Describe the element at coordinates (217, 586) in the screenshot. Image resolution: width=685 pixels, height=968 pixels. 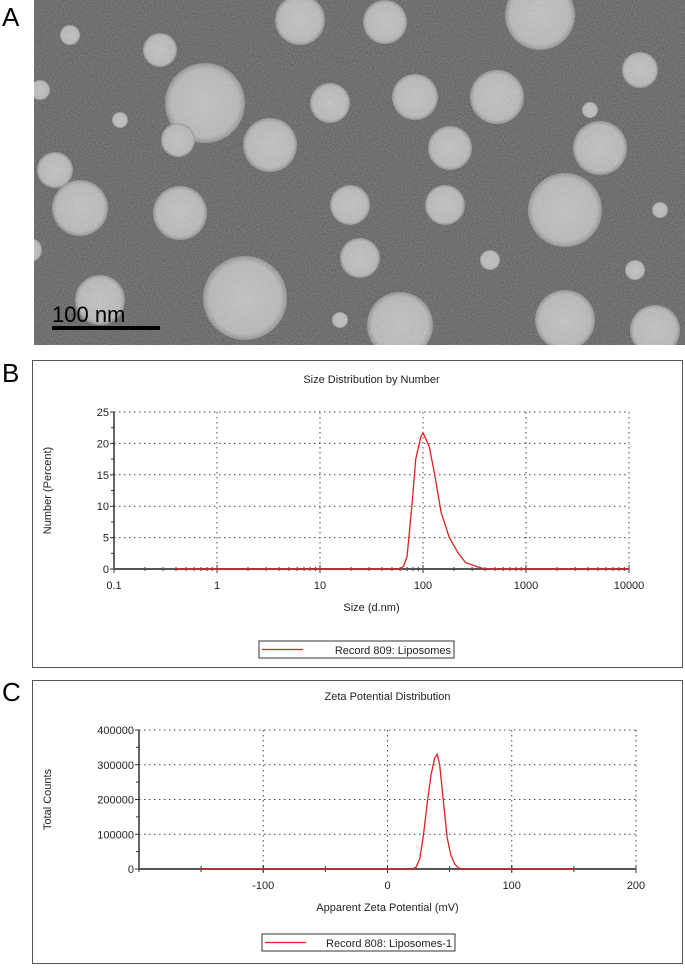
I see `x-tick-label: 1` at that location.